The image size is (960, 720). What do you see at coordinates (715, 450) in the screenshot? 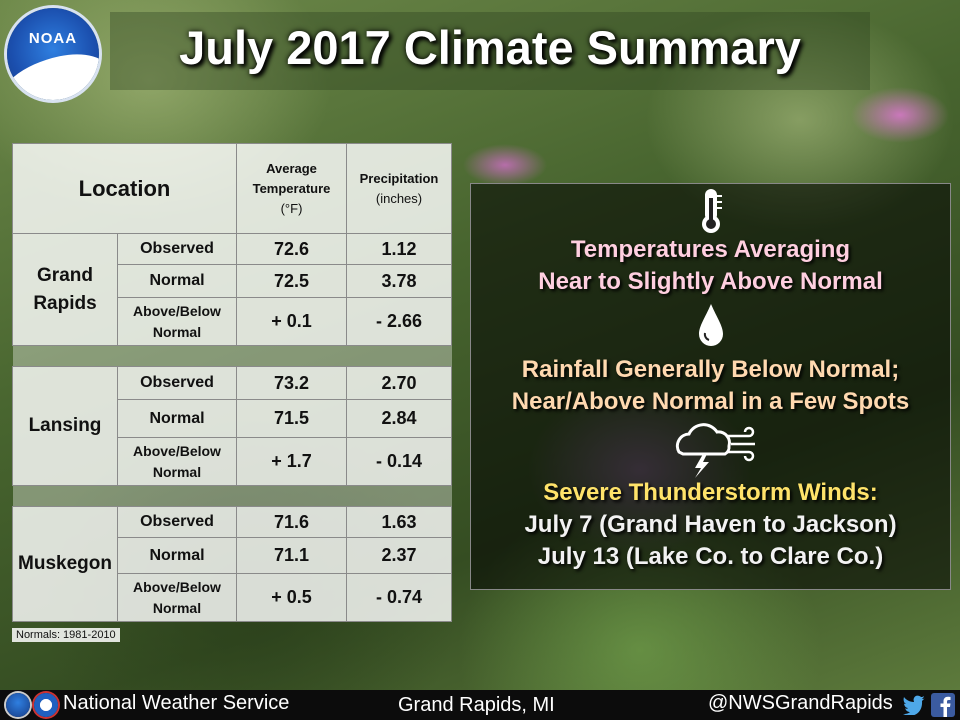
I see `storm-wind-icon` at bounding box center [715, 450].